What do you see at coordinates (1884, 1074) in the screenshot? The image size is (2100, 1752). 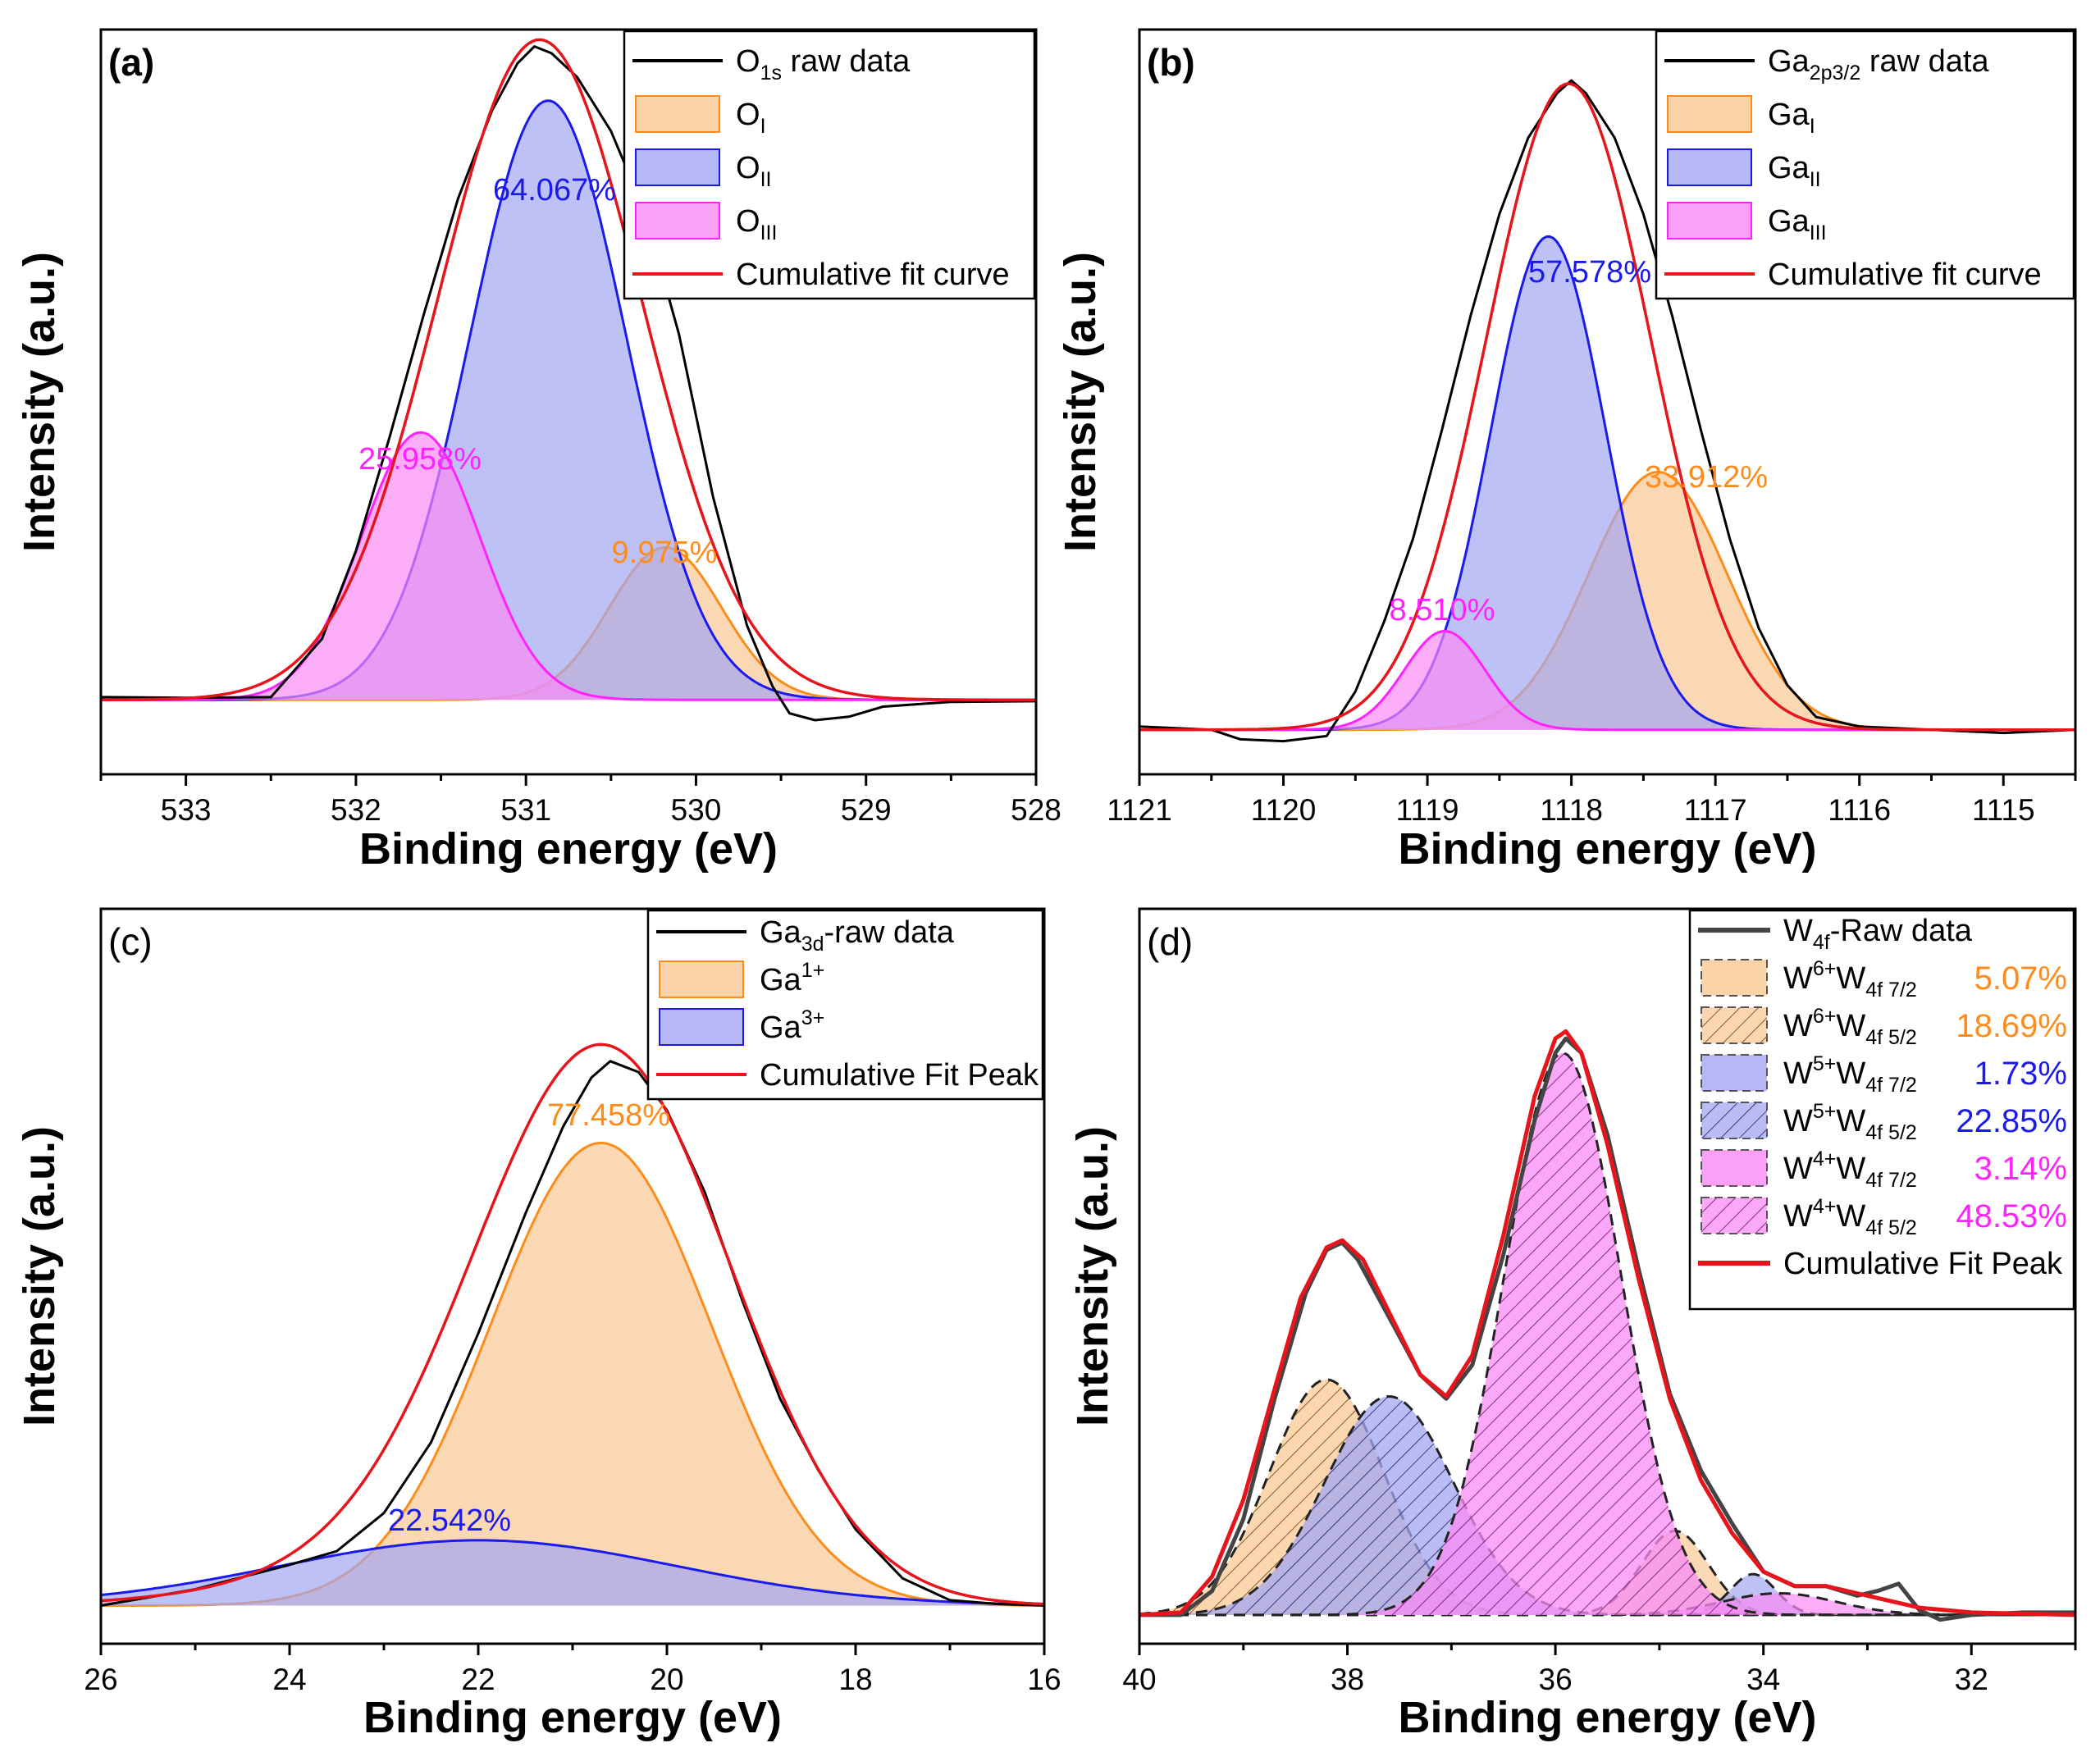 I see `legend-item: W5+W4f 7/2 1.73%` at bounding box center [1884, 1074].